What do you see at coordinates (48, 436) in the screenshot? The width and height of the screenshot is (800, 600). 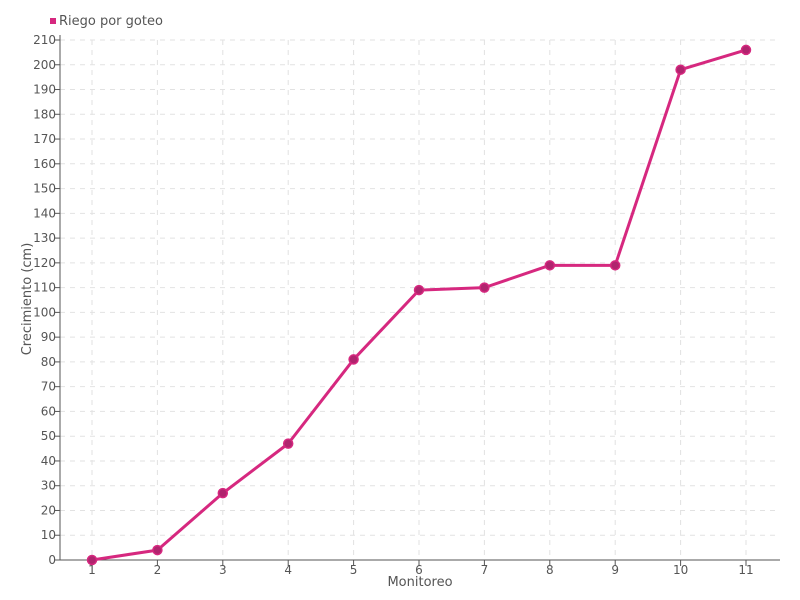 I see `y-tick-label: 50` at bounding box center [48, 436].